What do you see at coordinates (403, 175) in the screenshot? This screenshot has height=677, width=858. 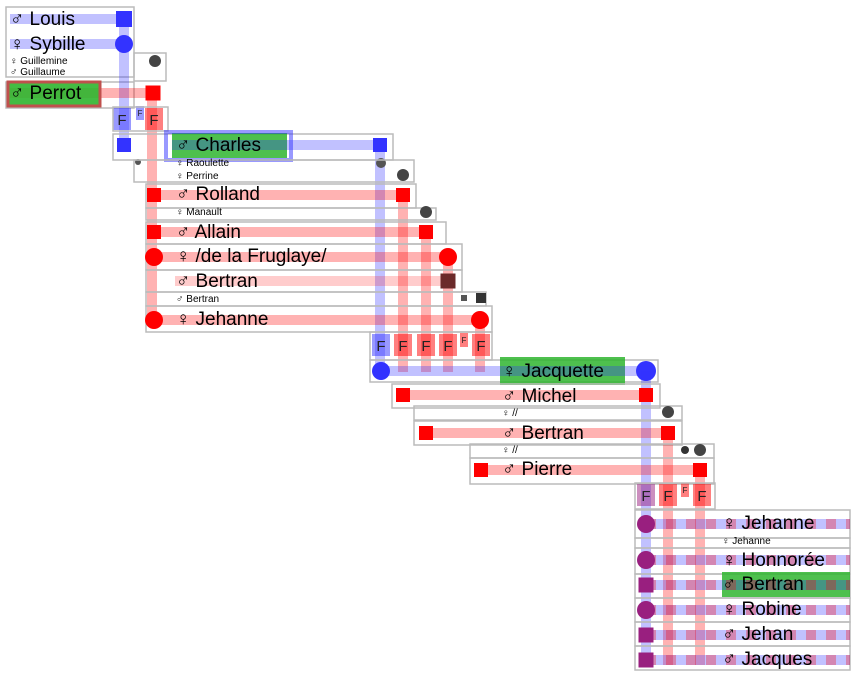 I see `perrine-node` at bounding box center [403, 175].